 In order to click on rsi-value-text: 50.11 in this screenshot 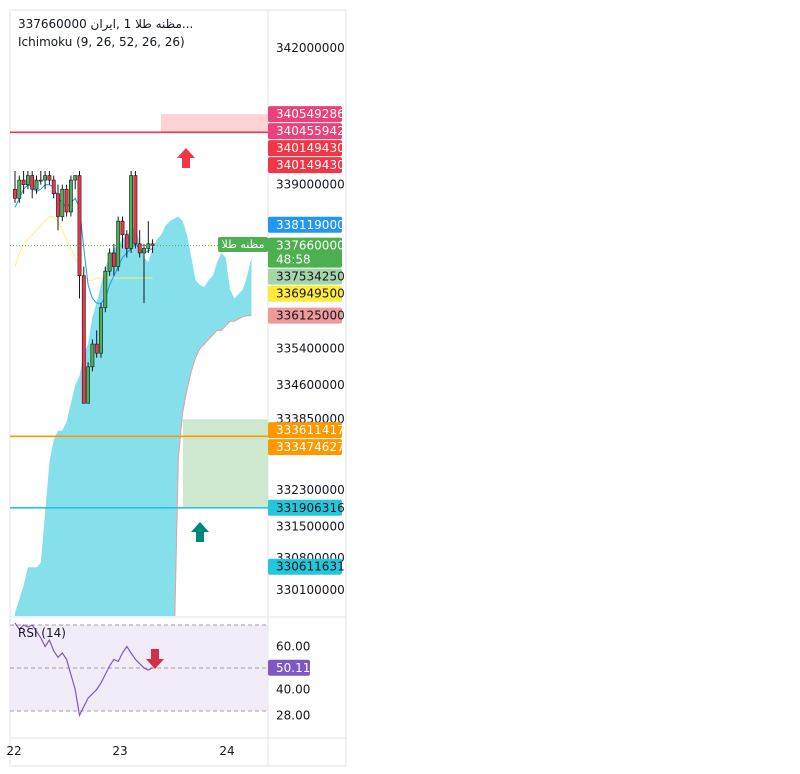, I will do `click(293, 668)`.